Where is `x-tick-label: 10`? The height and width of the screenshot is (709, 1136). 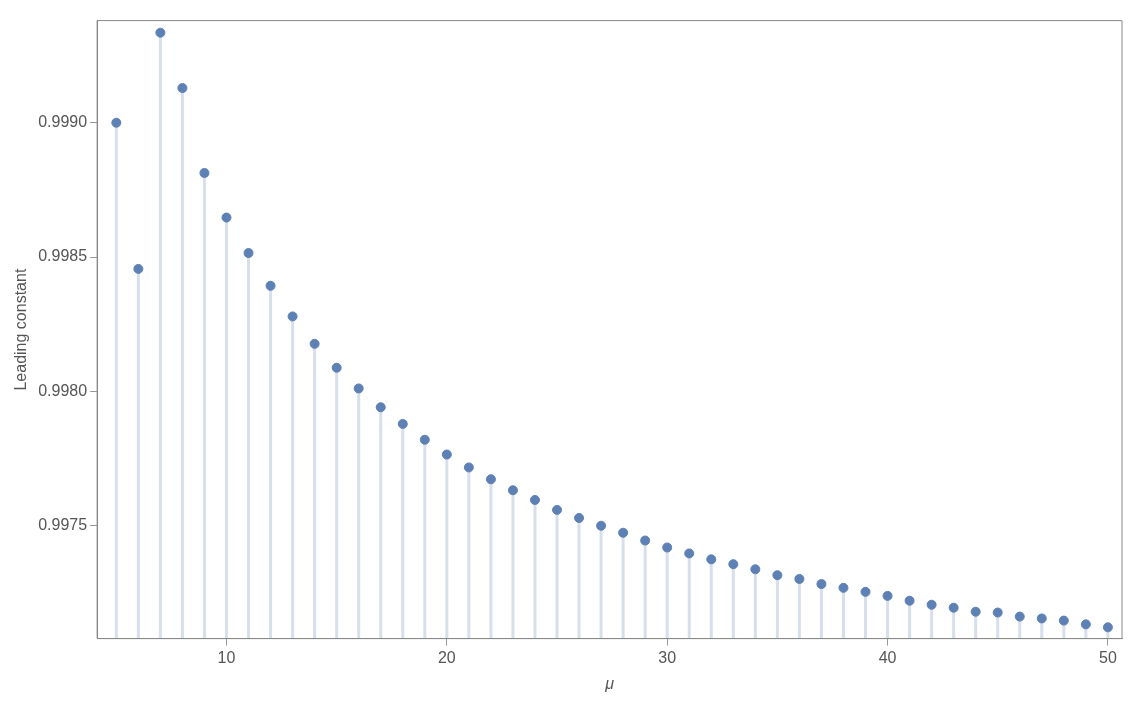
x-tick-label: 10 is located at coordinates (226, 657).